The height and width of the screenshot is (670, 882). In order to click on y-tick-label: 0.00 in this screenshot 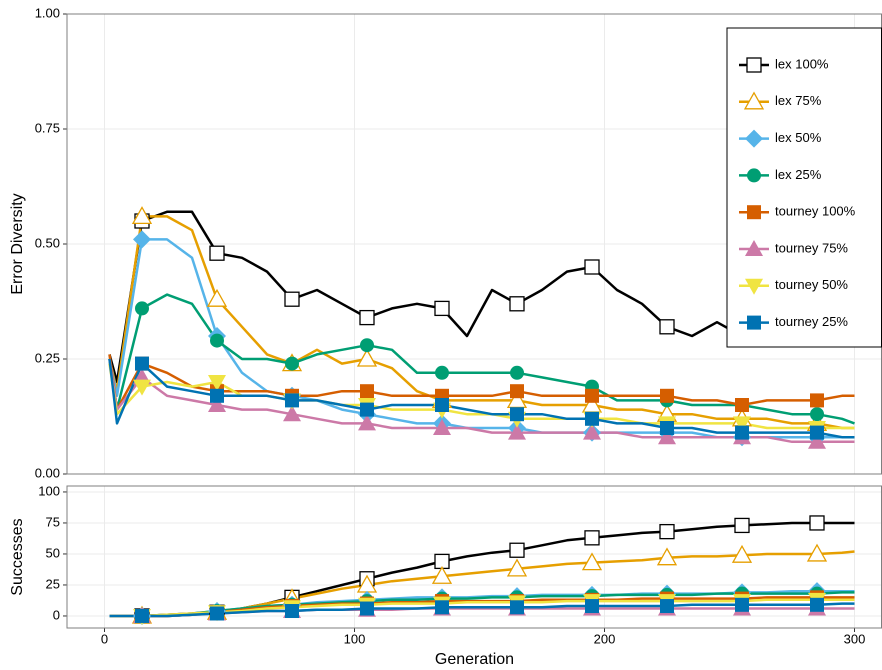, I will do `click(47, 472)`.